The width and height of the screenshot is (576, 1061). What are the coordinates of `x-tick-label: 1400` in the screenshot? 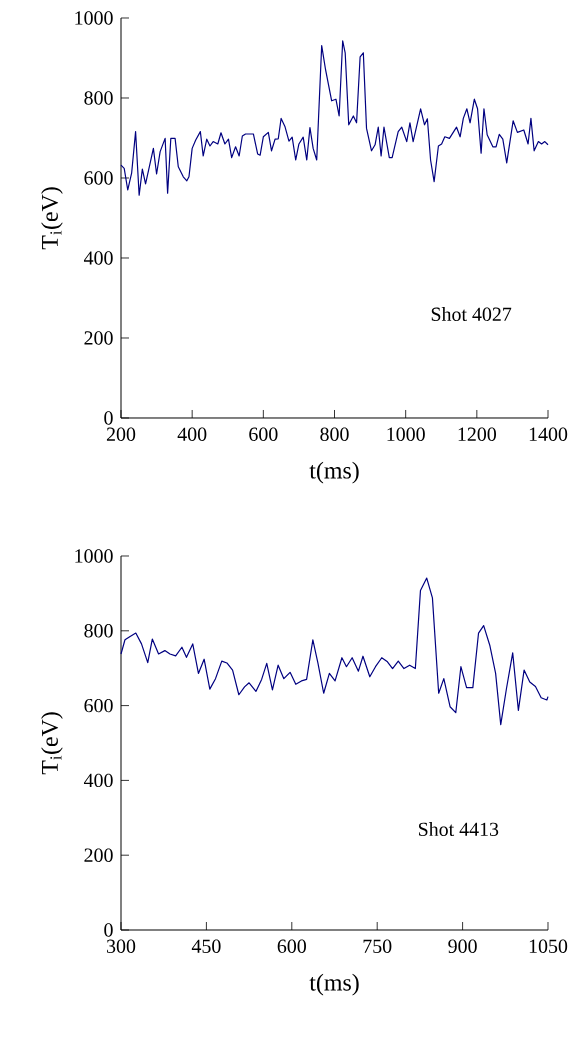 It's located at (548, 434).